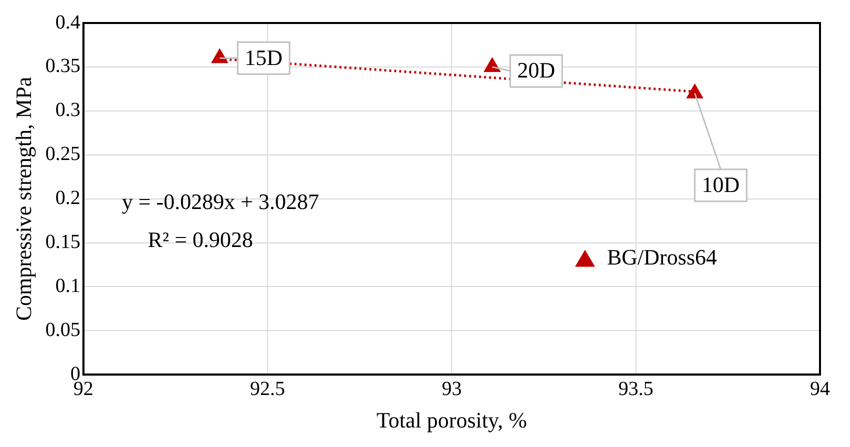  I want to click on legend-label: BG/Dross64, so click(662, 257).